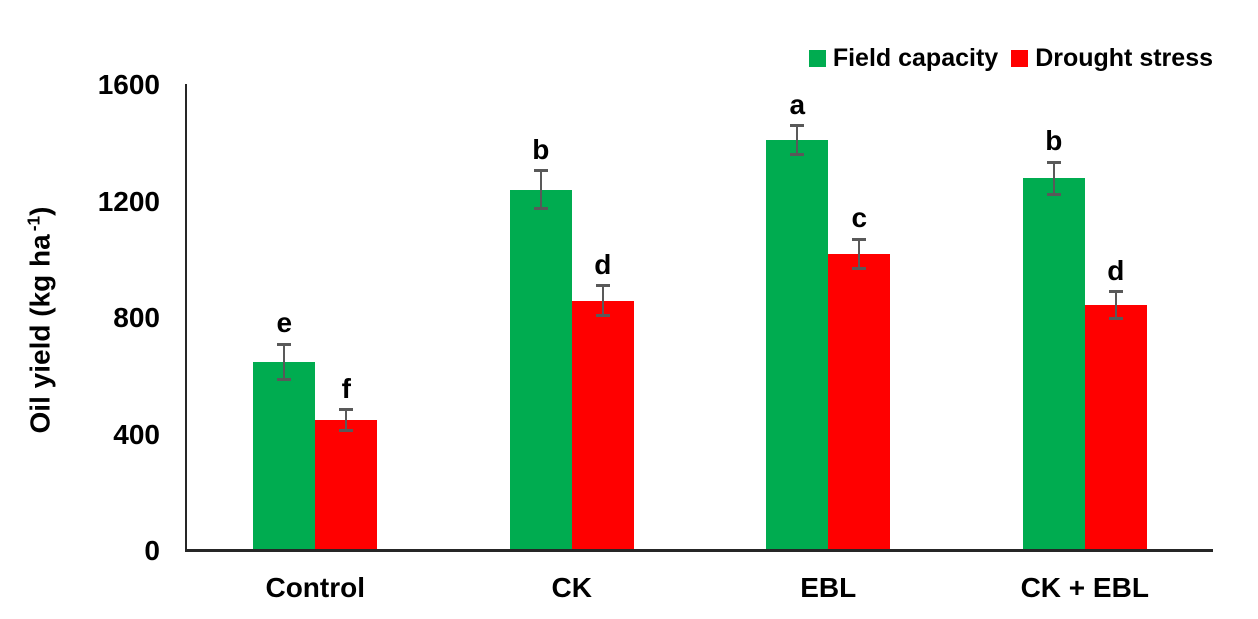 Image resolution: width=1258 pixels, height=619 pixels. What do you see at coordinates (859, 218) in the screenshot?
I see `significance-letter: c` at bounding box center [859, 218].